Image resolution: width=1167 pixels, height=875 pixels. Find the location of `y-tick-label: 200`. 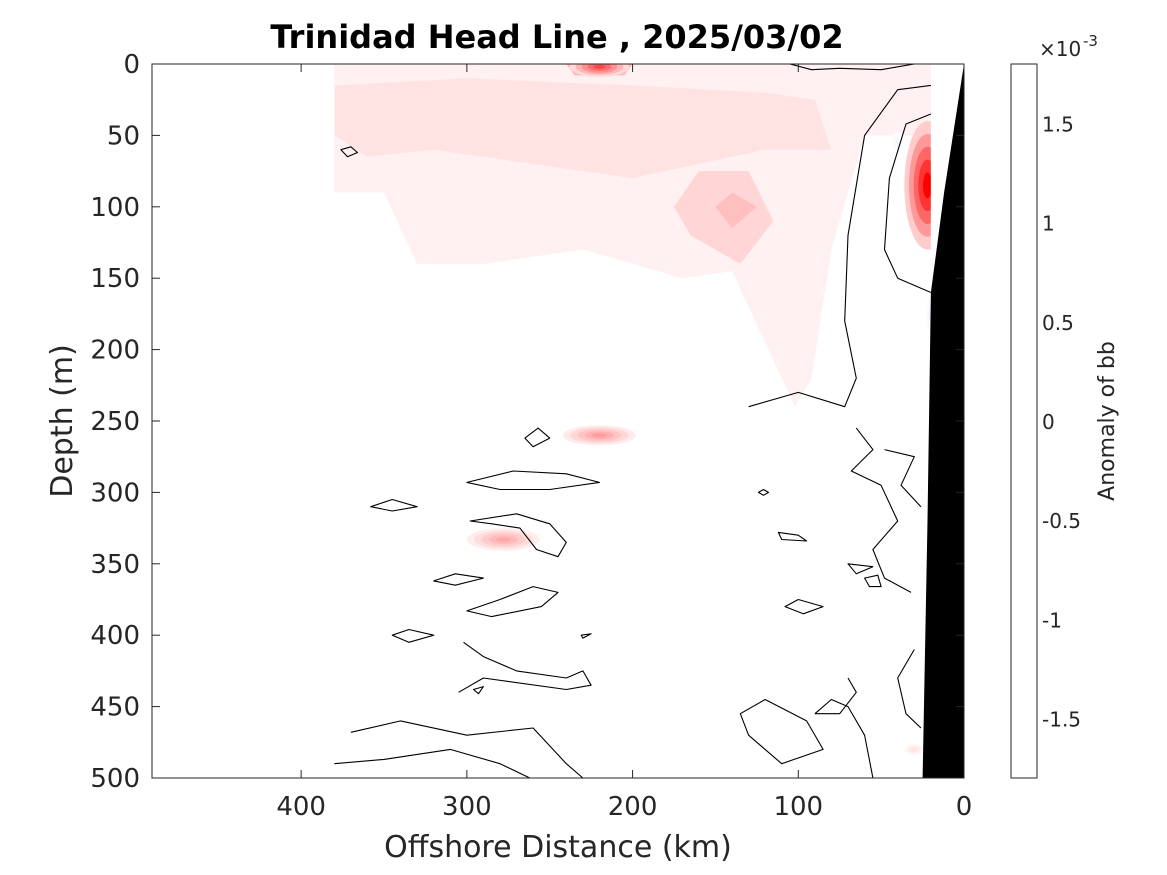

y-tick-label: 200 is located at coordinates (115, 351).